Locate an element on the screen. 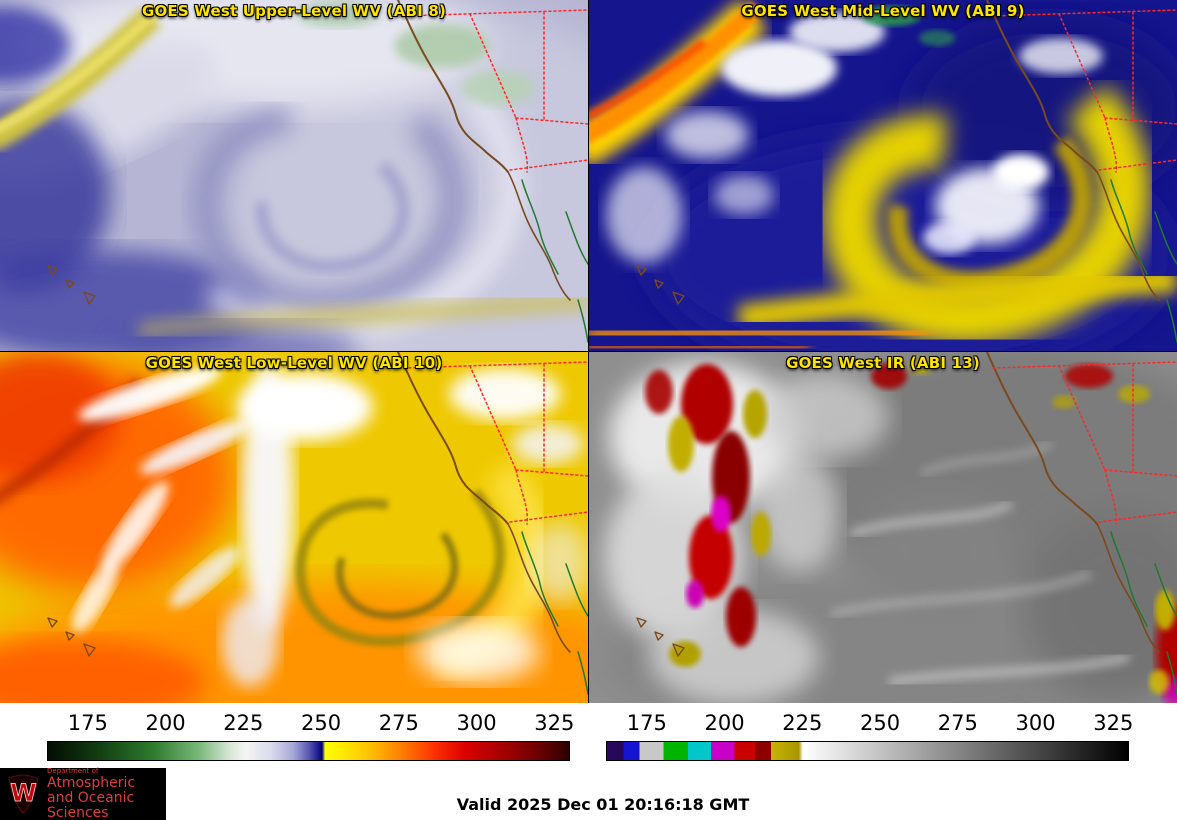 The width and height of the screenshot is (1177, 820). wv-colorbar-ticks: 175 200 225 250 275 300 325 is located at coordinates (311, 725).